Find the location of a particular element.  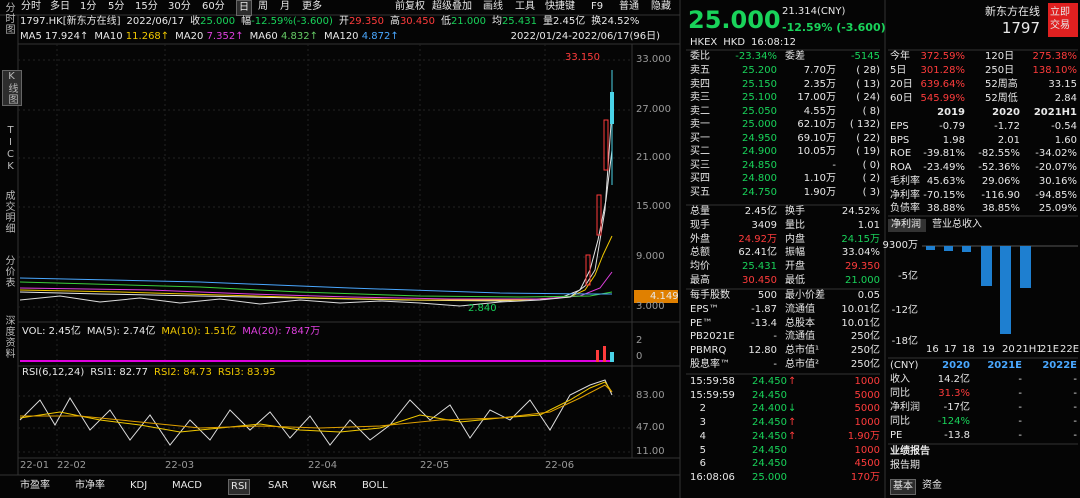

side-tab: 分时图 is located at coordinates (8, 18).